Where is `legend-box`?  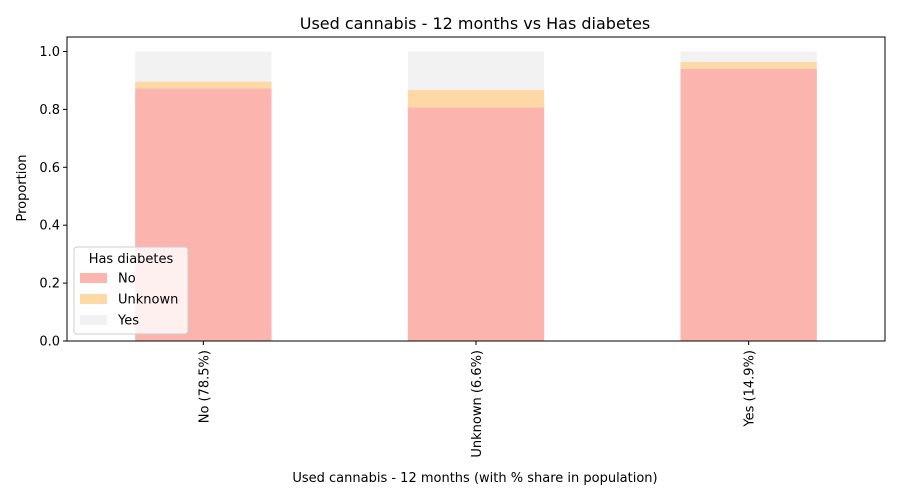 legend-box is located at coordinates (131, 290).